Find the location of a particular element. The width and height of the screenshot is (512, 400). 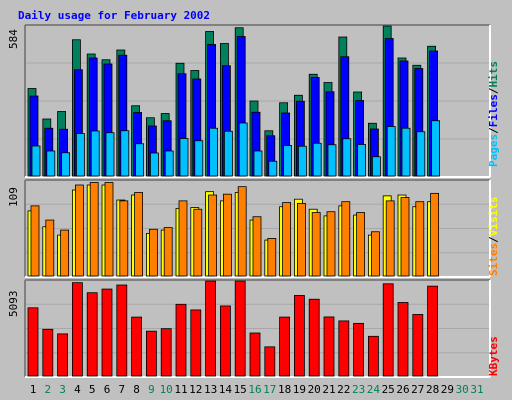

x-tick-label-day-15: 15 is located at coordinates (240, 389).